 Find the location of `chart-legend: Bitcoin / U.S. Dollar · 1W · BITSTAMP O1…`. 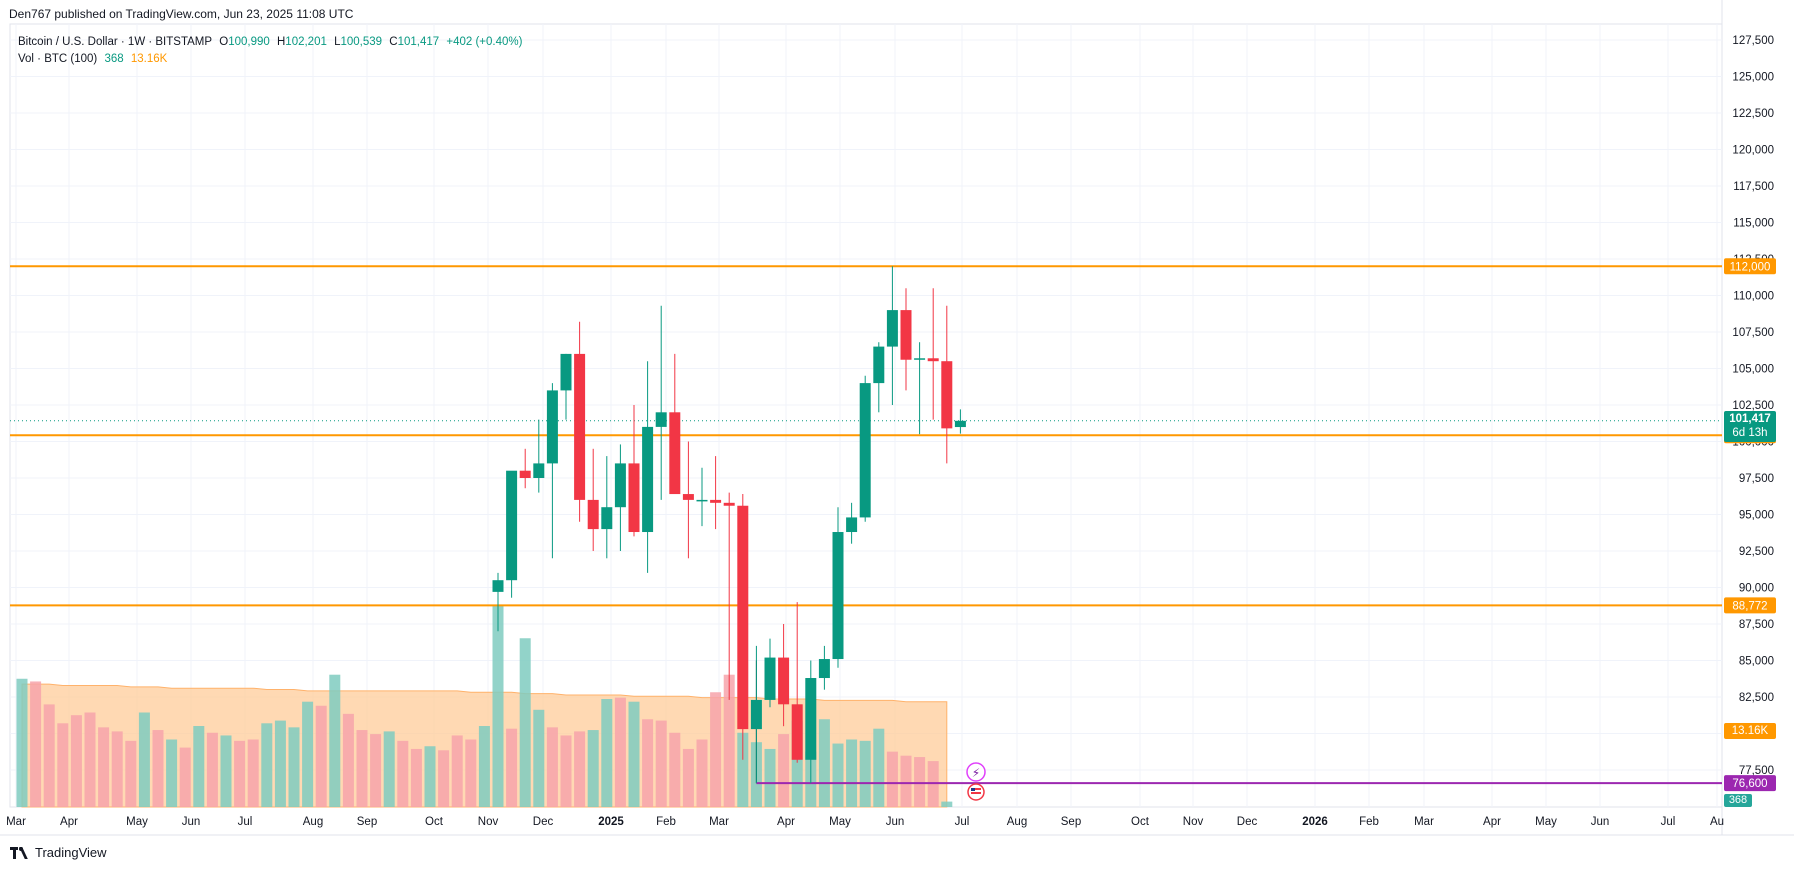

chart-legend: Bitcoin / U.S. Dollar · 1W · BITSTAMP O1… is located at coordinates (270, 51).